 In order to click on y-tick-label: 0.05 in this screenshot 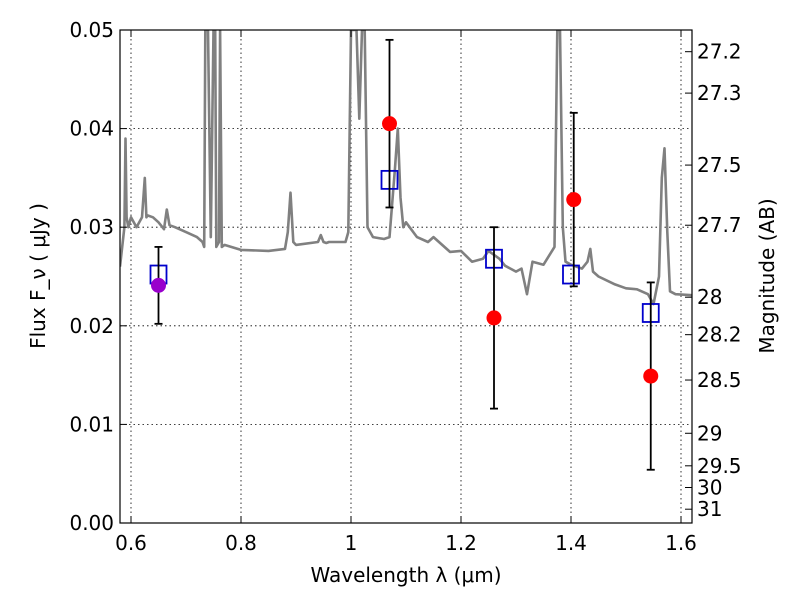, I will do `click(91, 30)`.